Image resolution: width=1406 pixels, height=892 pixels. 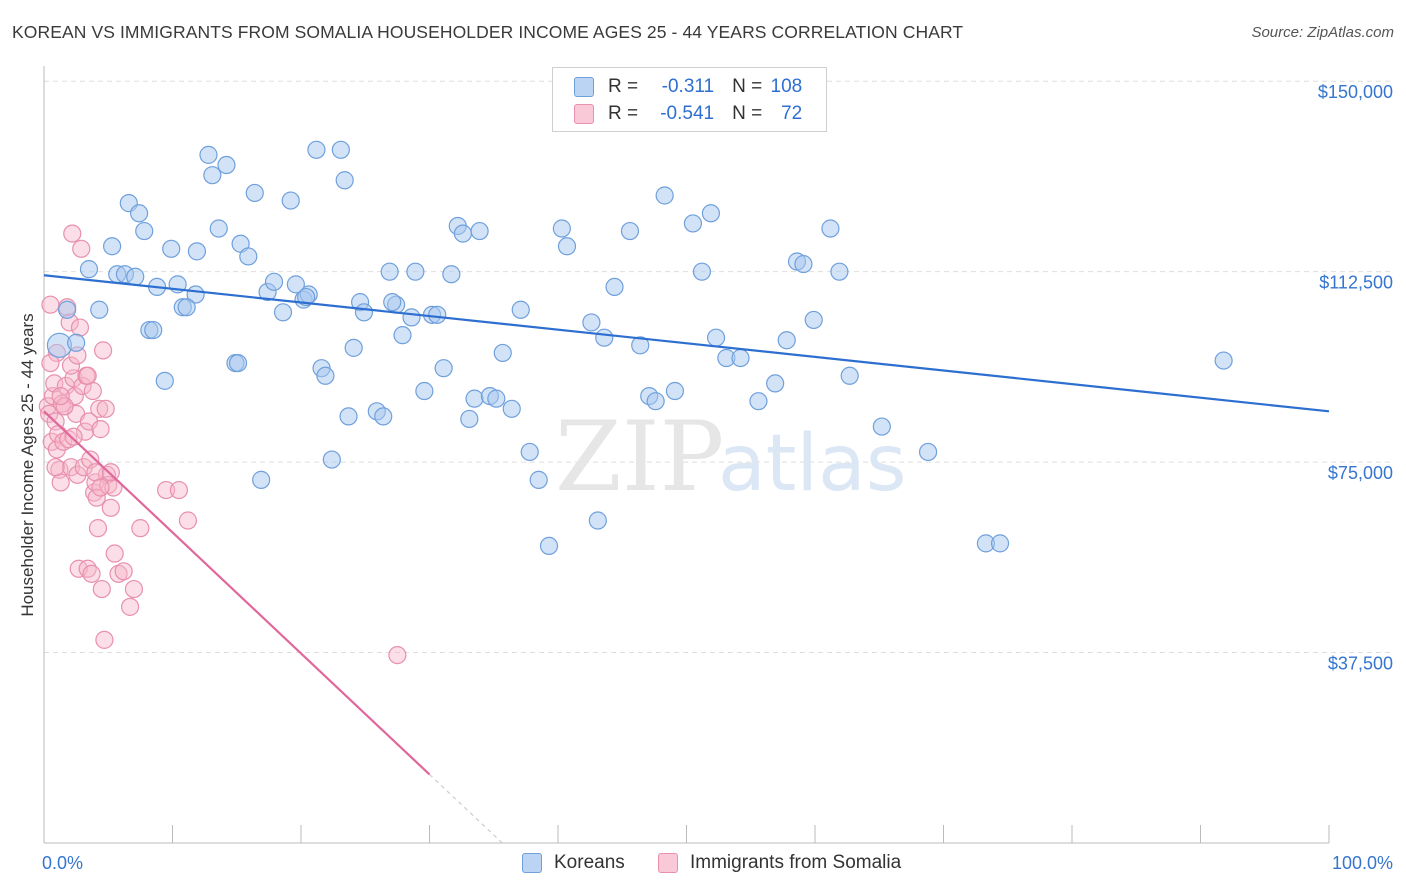 I want to click on koreans-legend-swatch, so click(x=532, y=863).